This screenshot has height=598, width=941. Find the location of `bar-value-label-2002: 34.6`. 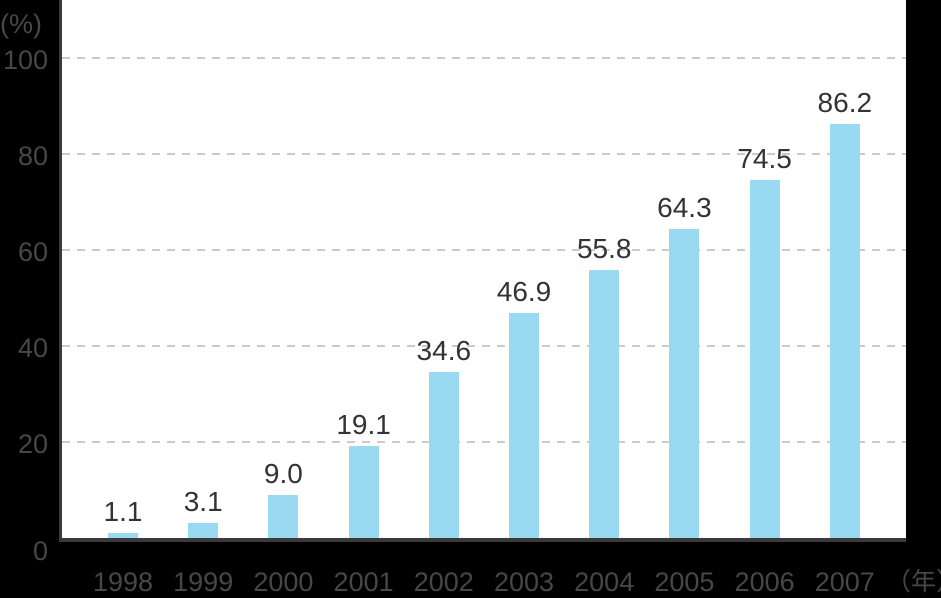

bar-value-label-2002: 34.6 is located at coordinates (444, 350).